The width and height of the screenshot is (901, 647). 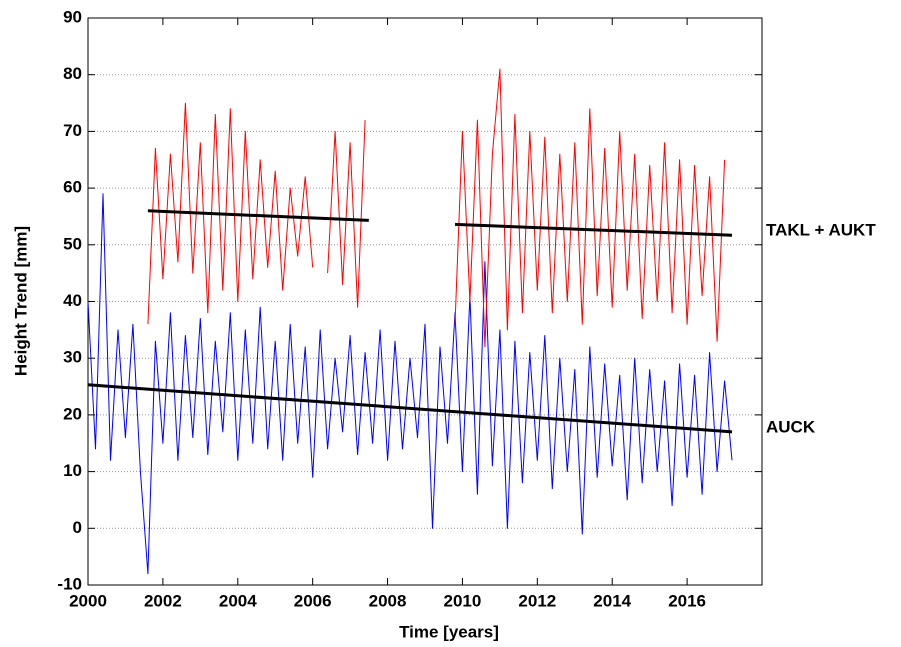 What do you see at coordinates (20, 301) in the screenshot?
I see `y-axis-label: Height Trend [mm]` at bounding box center [20, 301].